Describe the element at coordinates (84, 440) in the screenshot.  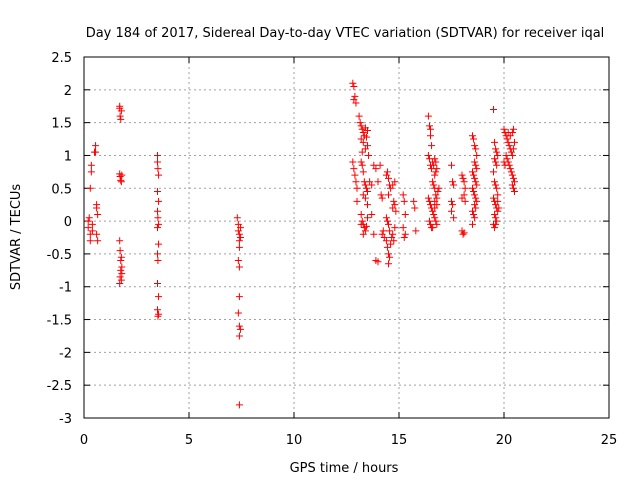
I see `x-tick-label: 0` at that location.